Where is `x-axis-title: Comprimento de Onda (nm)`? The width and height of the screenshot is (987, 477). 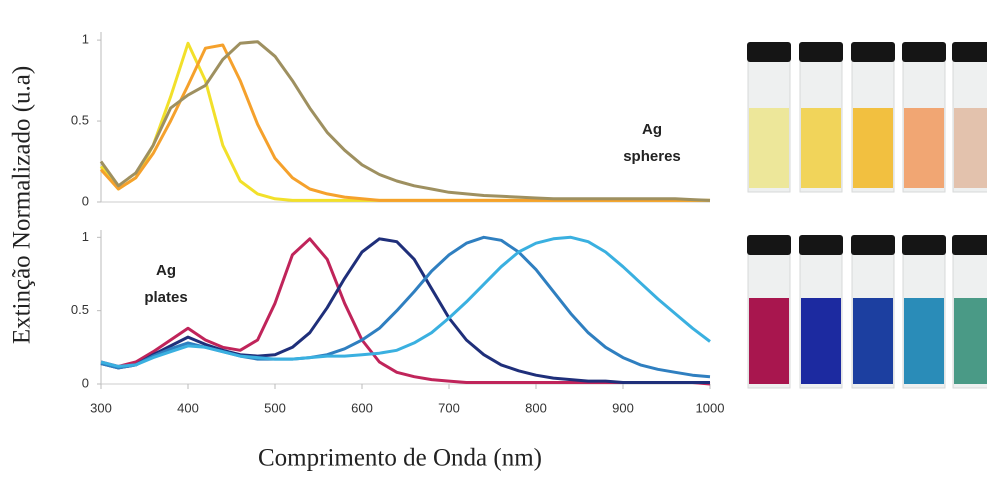 x-axis-title: Comprimento de Onda (nm) is located at coordinates (400, 458).